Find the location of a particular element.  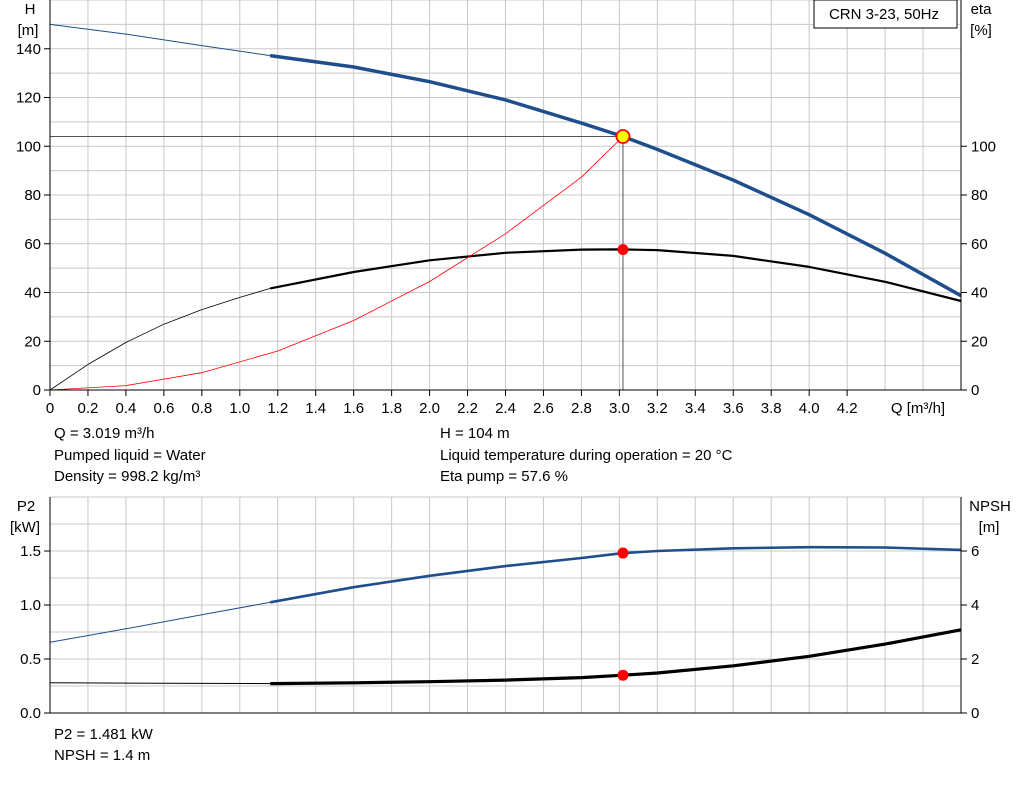

y-left-tick-label: 0.5 is located at coordinates (30, 659).